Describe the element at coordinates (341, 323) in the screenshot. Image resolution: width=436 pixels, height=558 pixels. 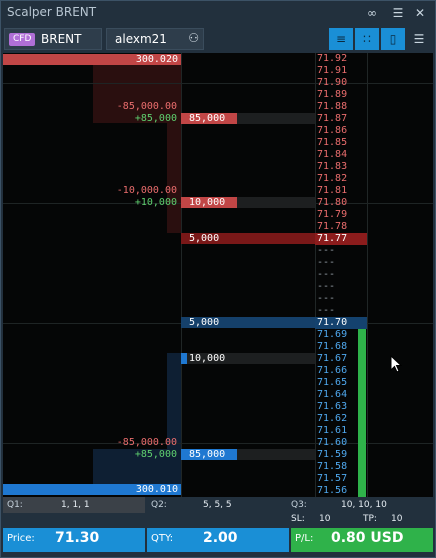
I see `bid-price-cell: 71.70` at that location.